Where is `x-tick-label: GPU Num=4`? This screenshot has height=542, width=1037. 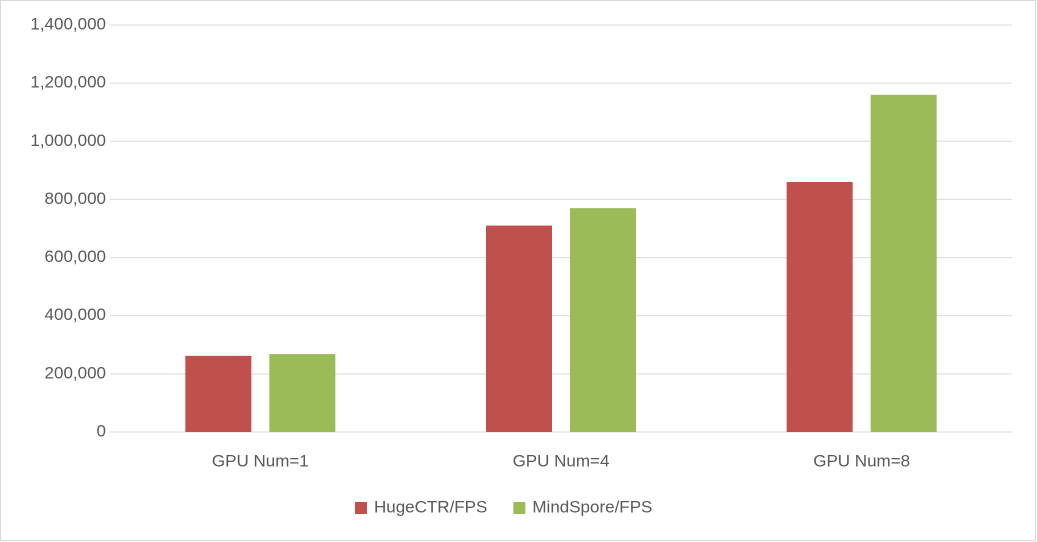 x-tick-label: GPU Num=4 is located at coordinates (561, 460).